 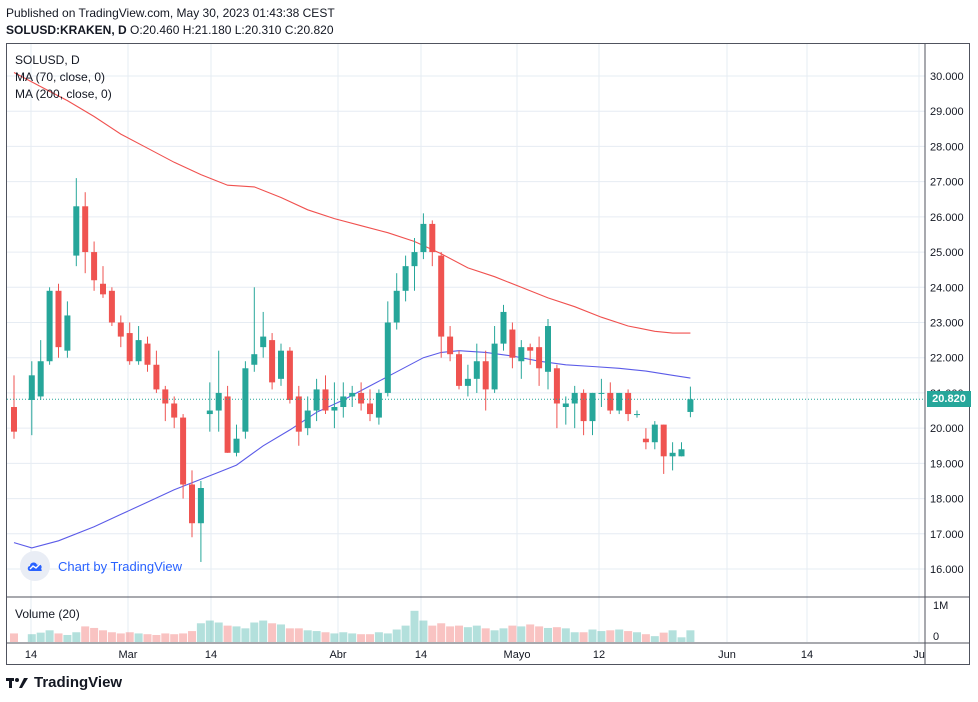 I want to click on price-tick-label: 18.000, so click(x=947, y=500).